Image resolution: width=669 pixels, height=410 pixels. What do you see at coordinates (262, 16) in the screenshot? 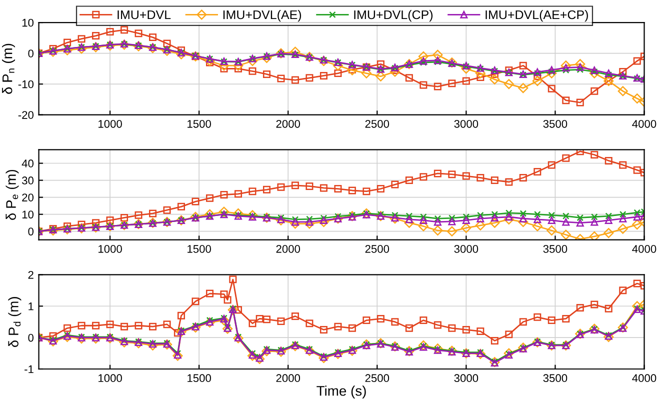
I see `legend-label: IMU+DVL(AE)` at bounding box center [262, 16].